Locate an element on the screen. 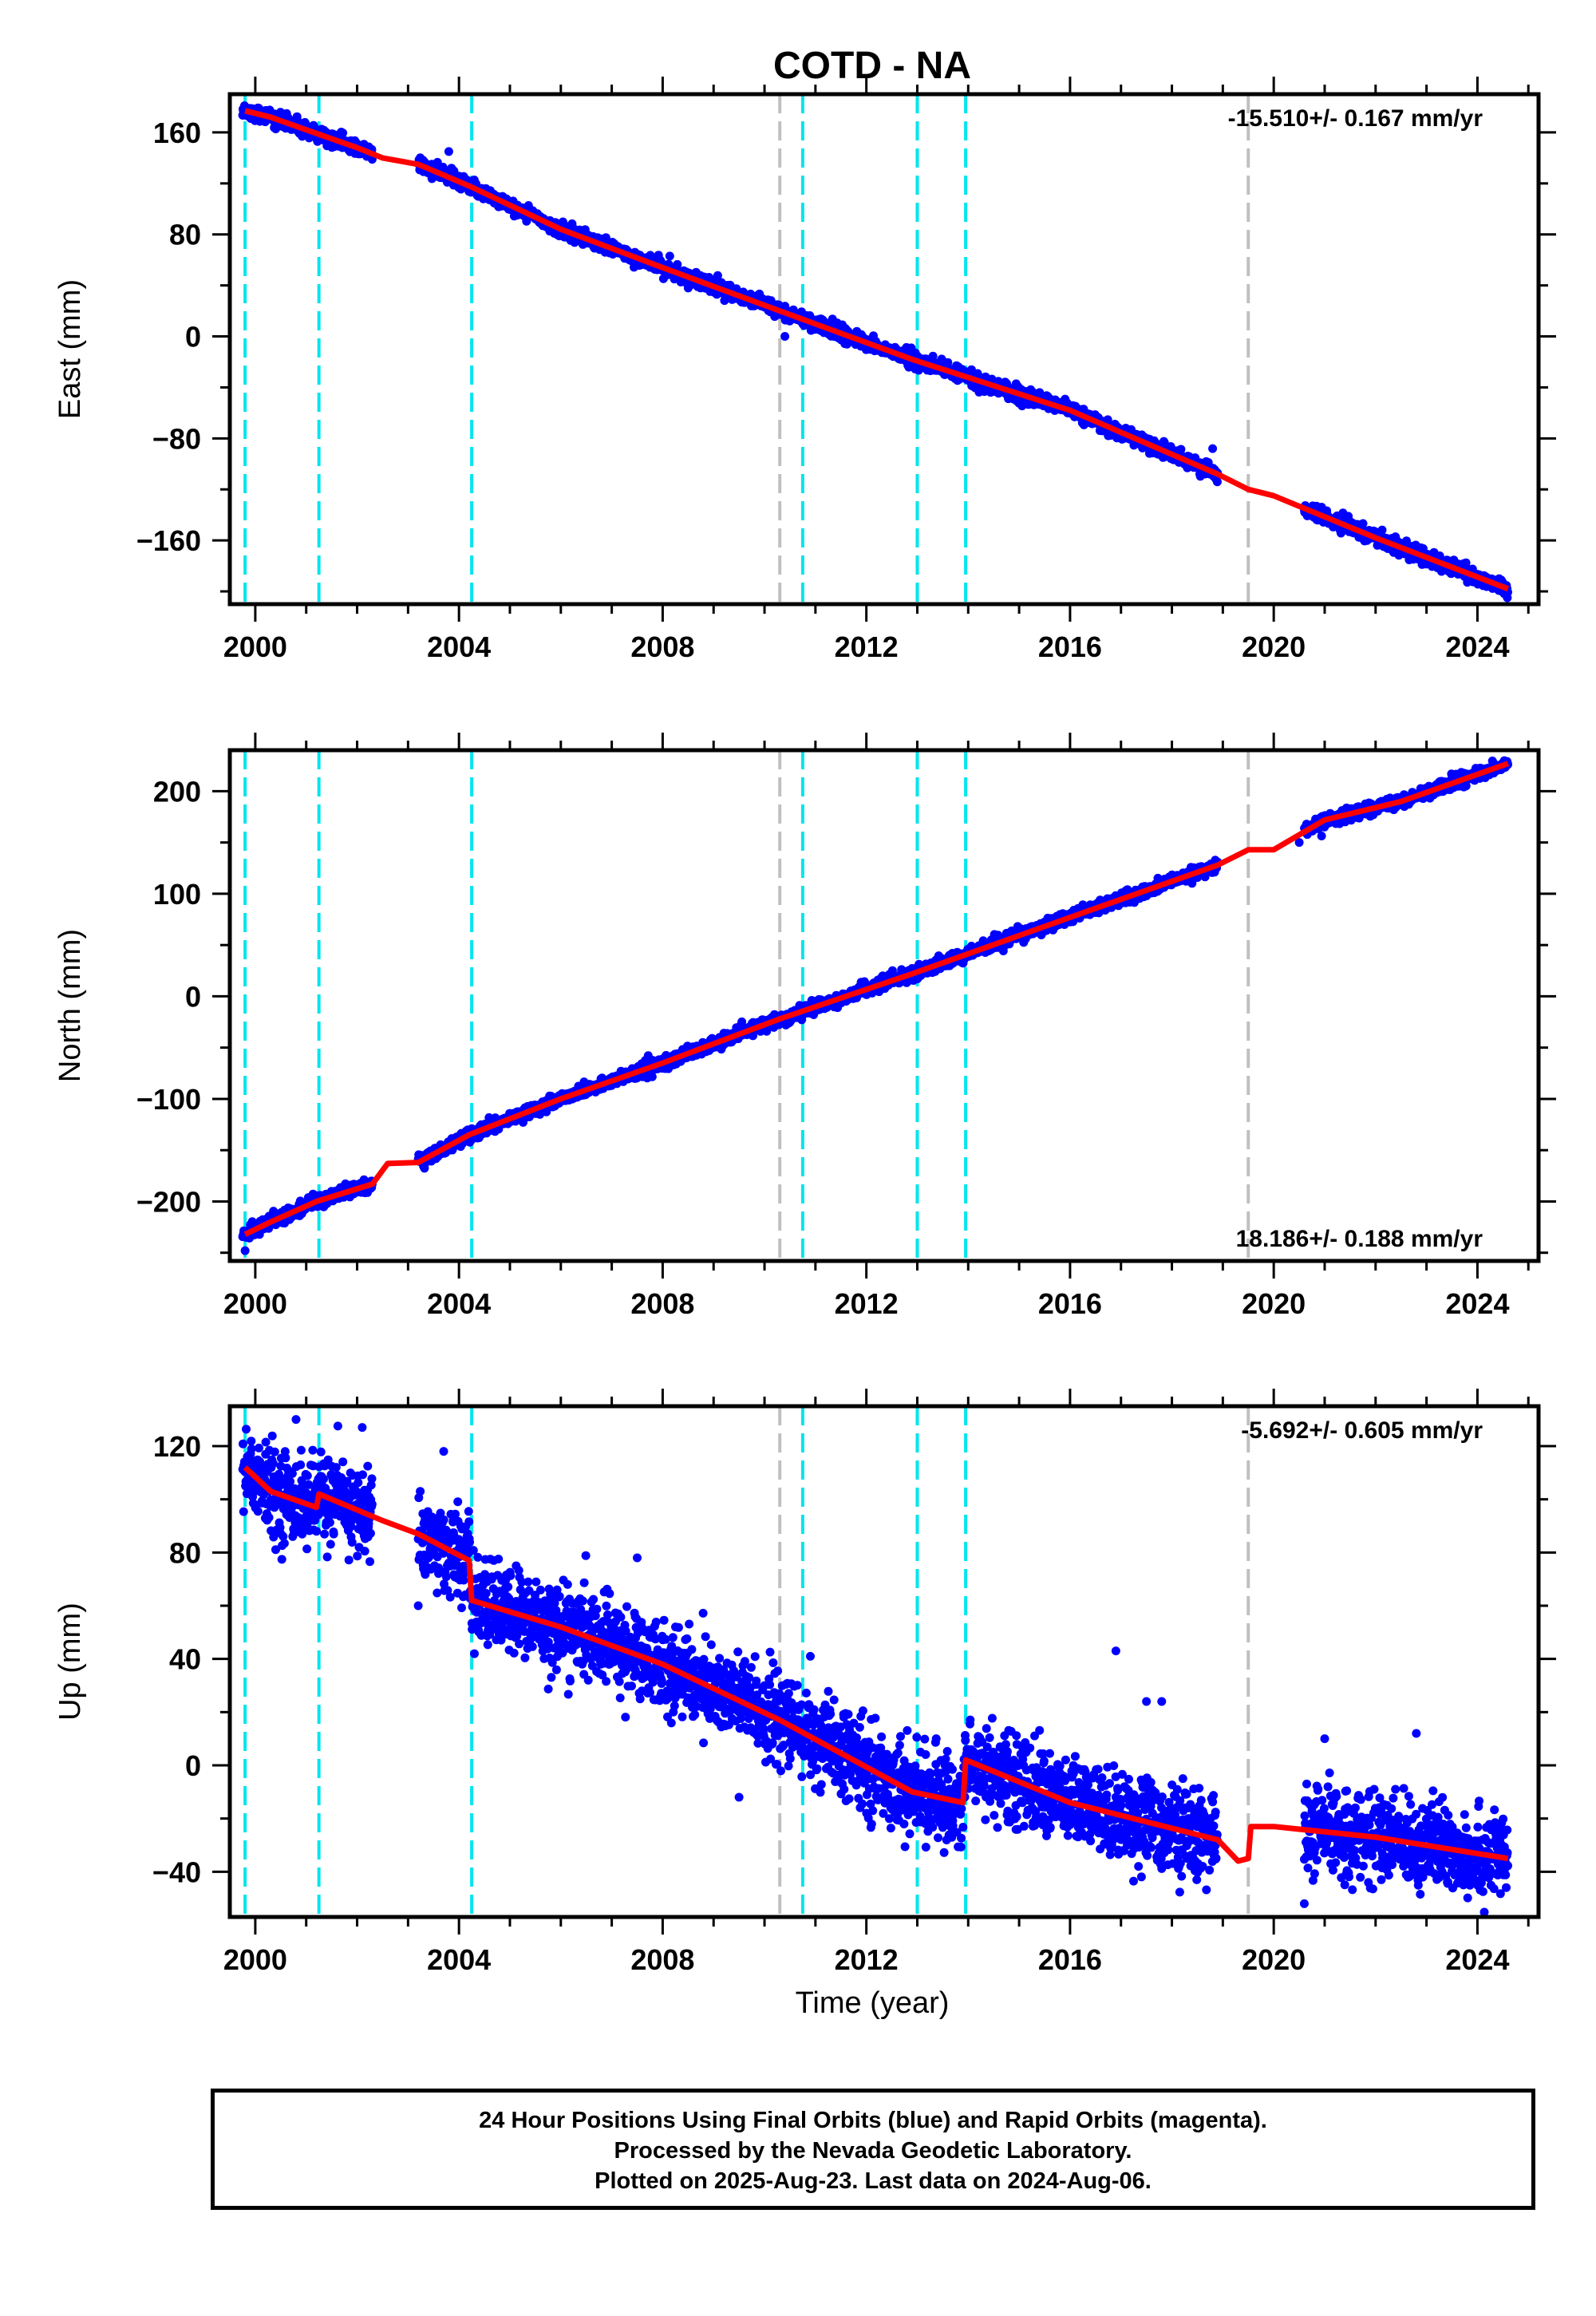 The image size is (1596, 2316). x-tick-label: 2024 is located at coordinates (1477, 646).